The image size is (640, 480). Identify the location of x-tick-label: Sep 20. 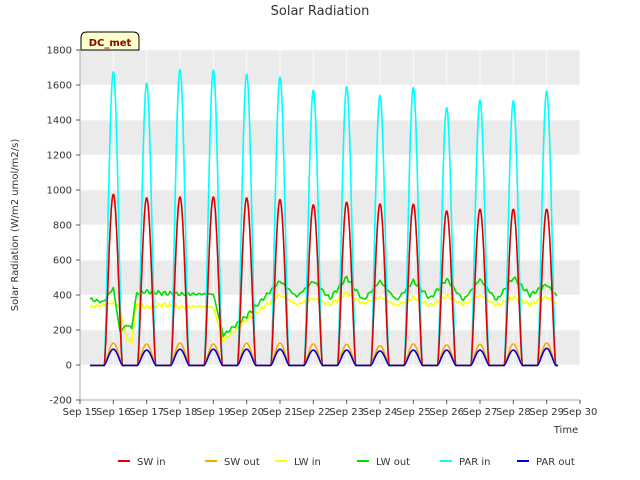
(246, 412).